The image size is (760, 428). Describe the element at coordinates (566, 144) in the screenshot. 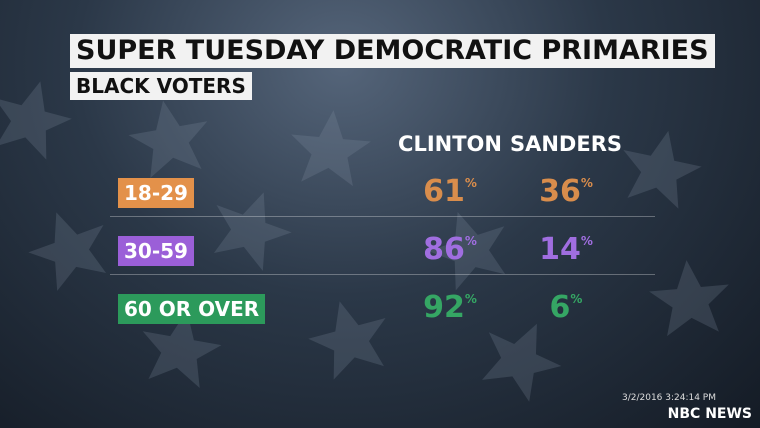

I see `column-header: SANDERS` at that location.